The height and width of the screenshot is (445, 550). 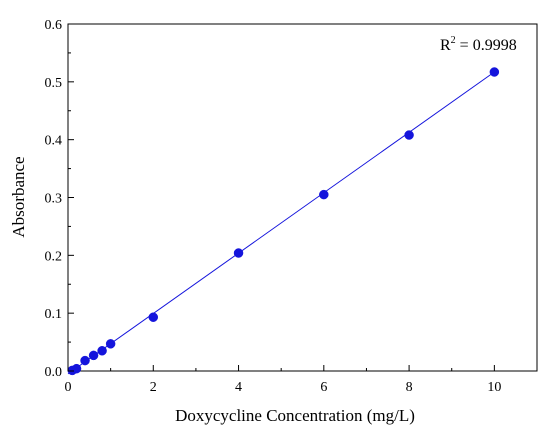 I want to click on x-tick-label: 8, so click(x=409, y=387).